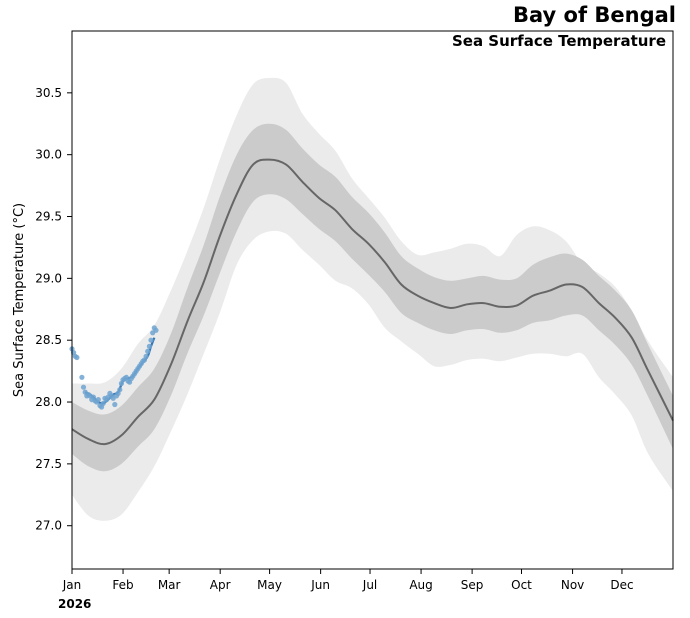 The image size is (690, 618). I want to click on y-tick-label: 30.5, so click(48, 93).